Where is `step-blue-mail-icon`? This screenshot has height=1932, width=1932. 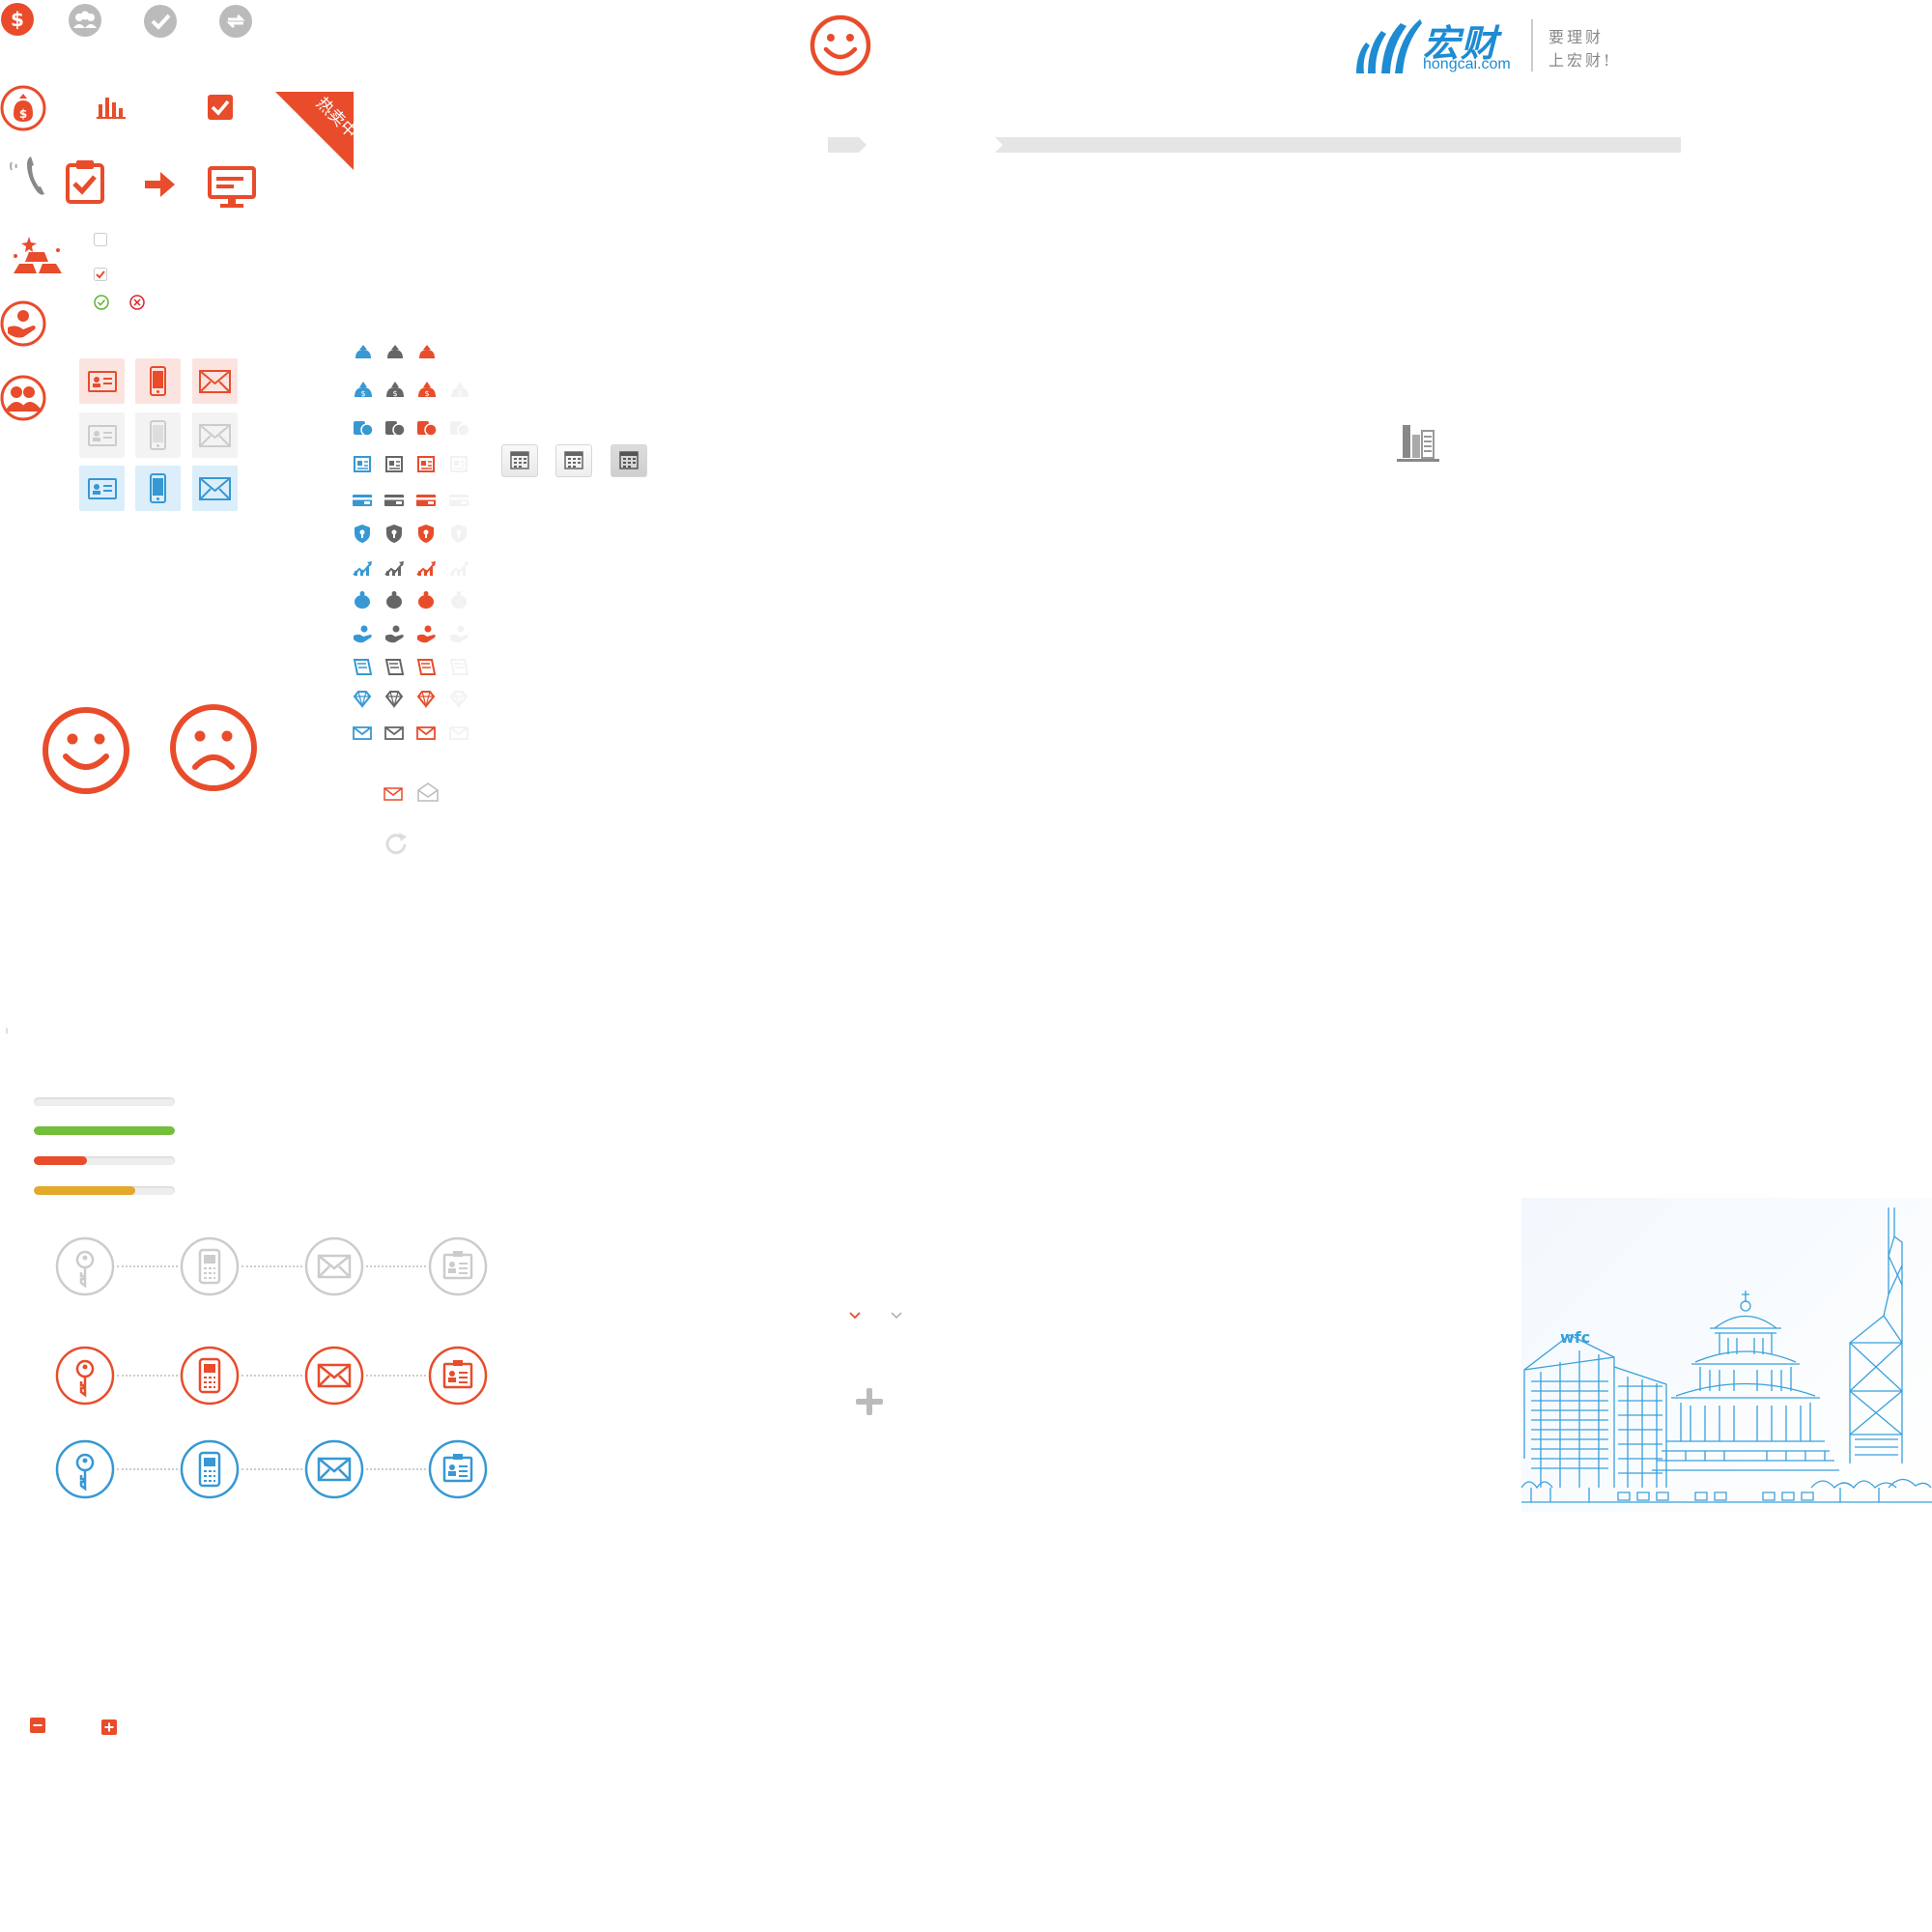 step-blue-mail-icon is located at coordinates (334, 1469).